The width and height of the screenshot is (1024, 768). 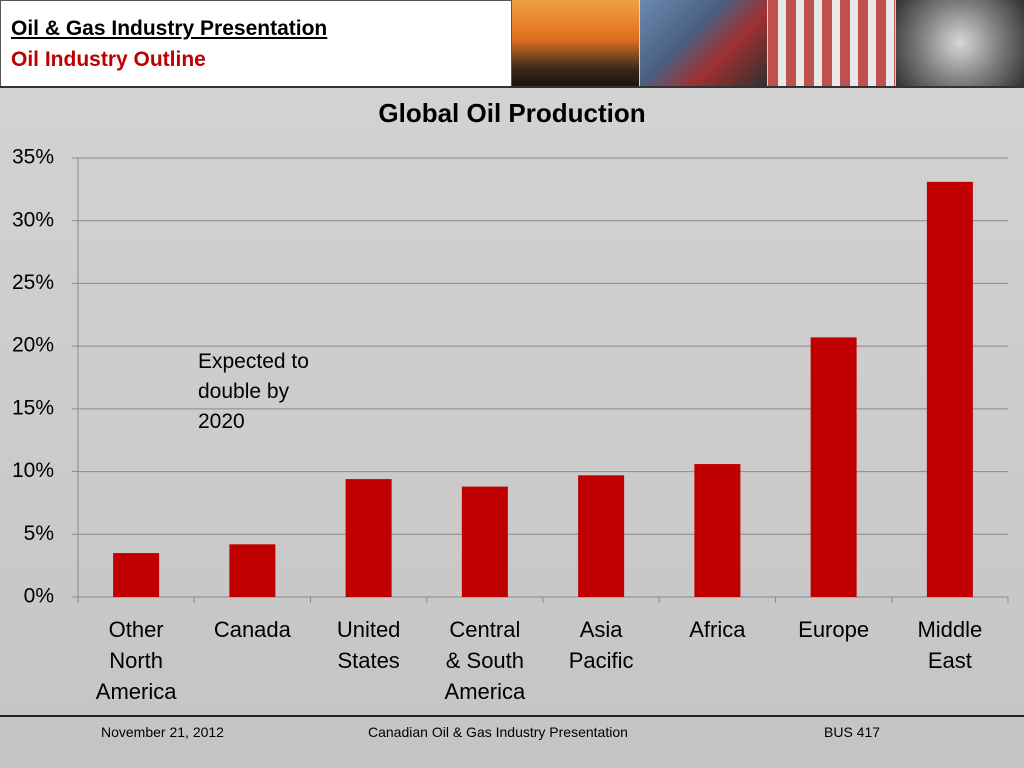 I want to click on y-tick-label: 20%, so click(x=33, y=345).